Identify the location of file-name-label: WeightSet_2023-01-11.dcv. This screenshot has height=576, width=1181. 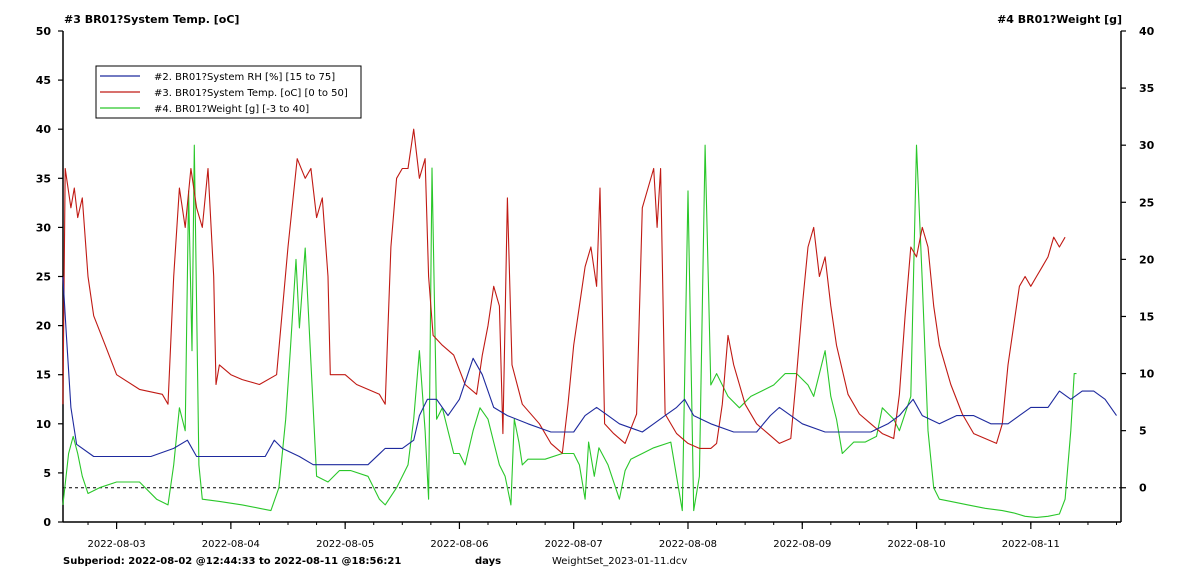
(619, 561).